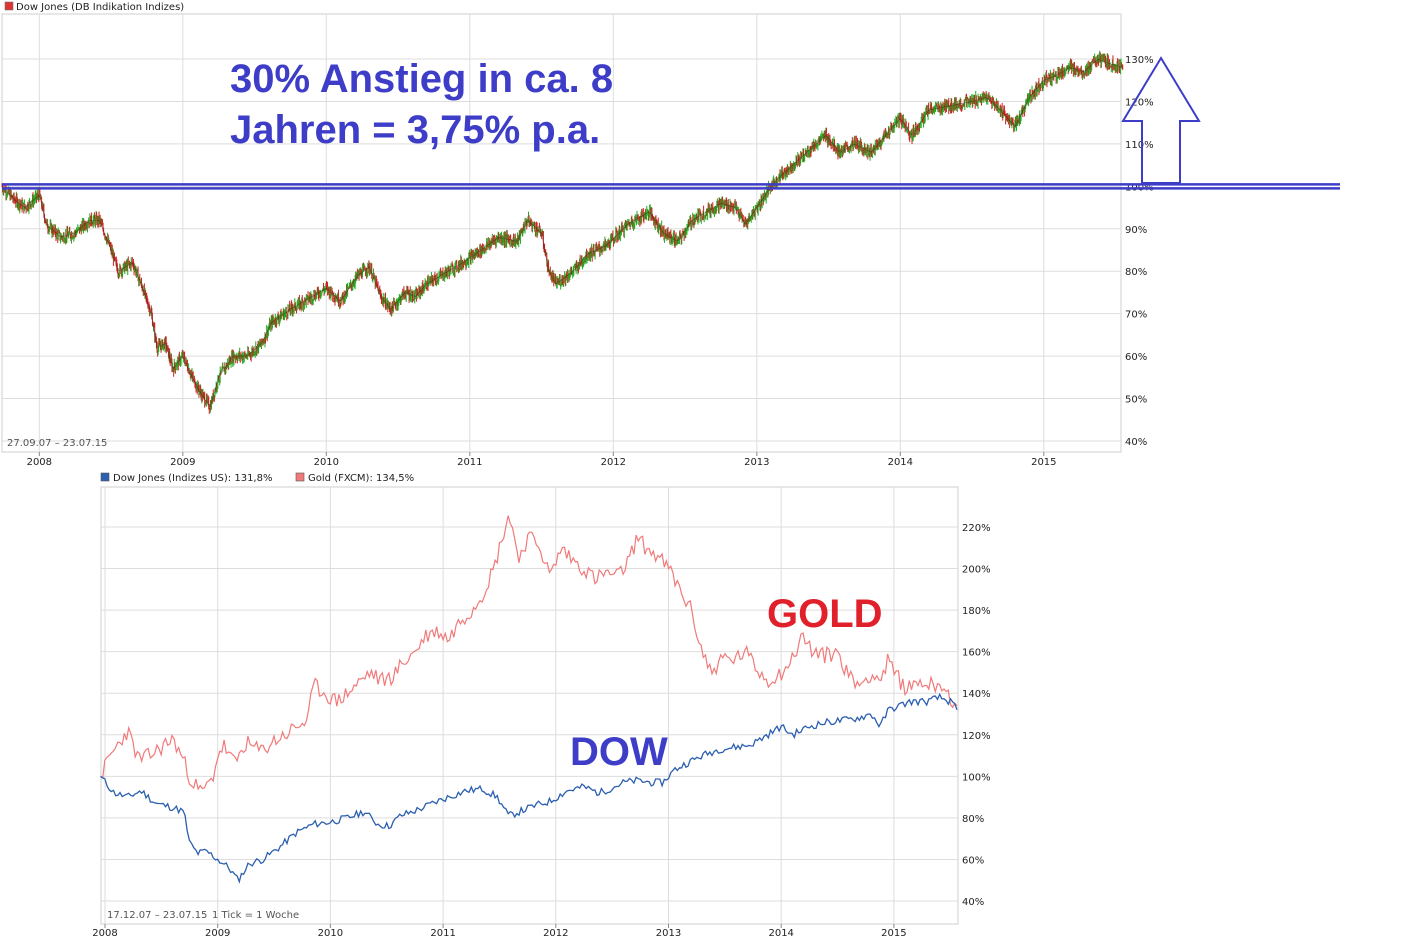 The width and height of the screenshot is (1413, 947). Describe the element at coordinates (157, 915) in the screenshot. I see `bottom-date-range: 17.12.07 – 23.07.15` at that location.